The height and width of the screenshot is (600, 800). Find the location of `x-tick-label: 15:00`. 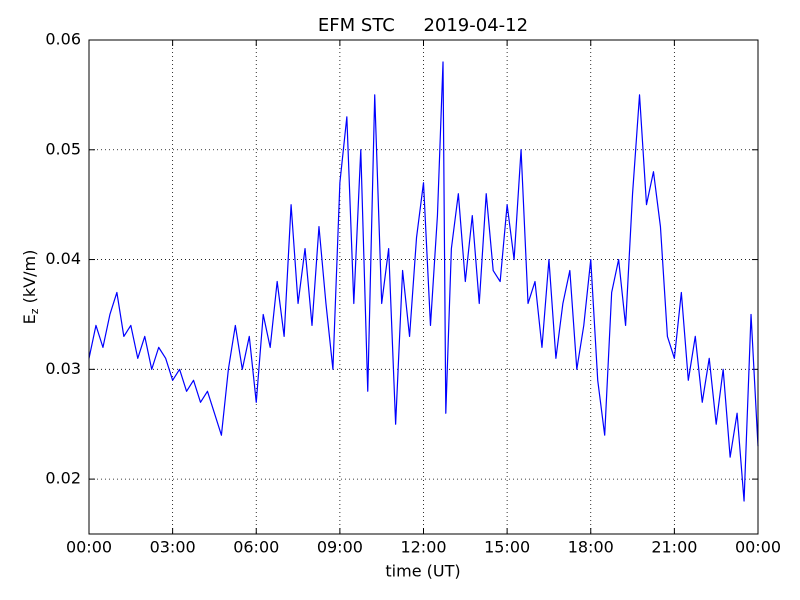

x-tick-label: 15:00 is located at coordinates (507, 547).